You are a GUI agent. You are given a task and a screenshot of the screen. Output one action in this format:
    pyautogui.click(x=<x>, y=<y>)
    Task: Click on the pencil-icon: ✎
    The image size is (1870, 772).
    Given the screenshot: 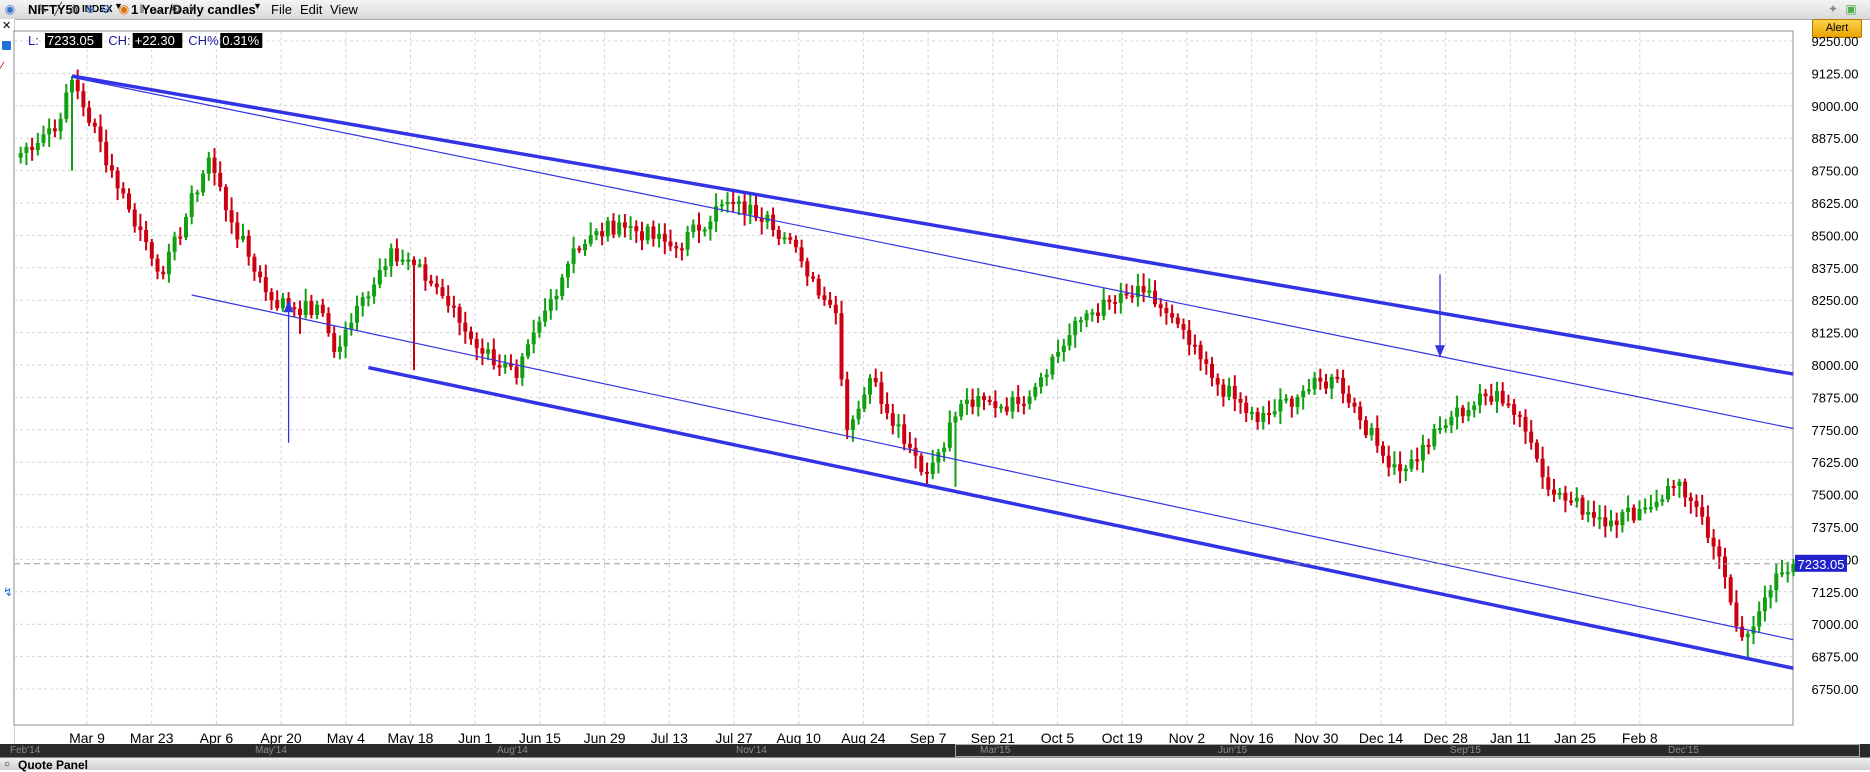 What is the action you would take?
    pyautogui.click(x=42, y=9)
    